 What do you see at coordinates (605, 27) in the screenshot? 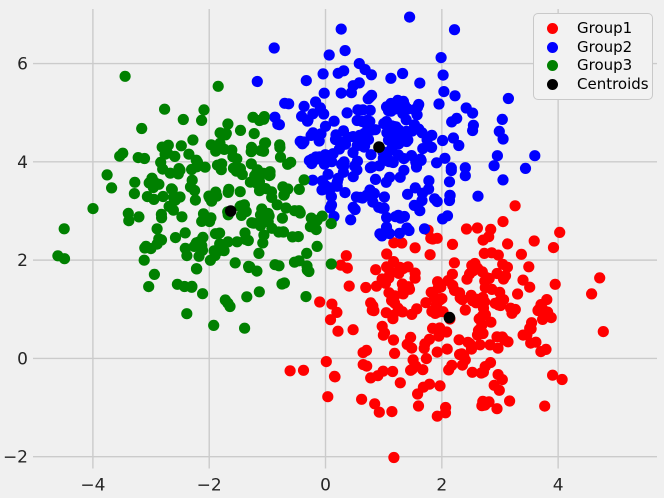
I see `legend-label-group1: Group1` at bounding box center [605, 27].